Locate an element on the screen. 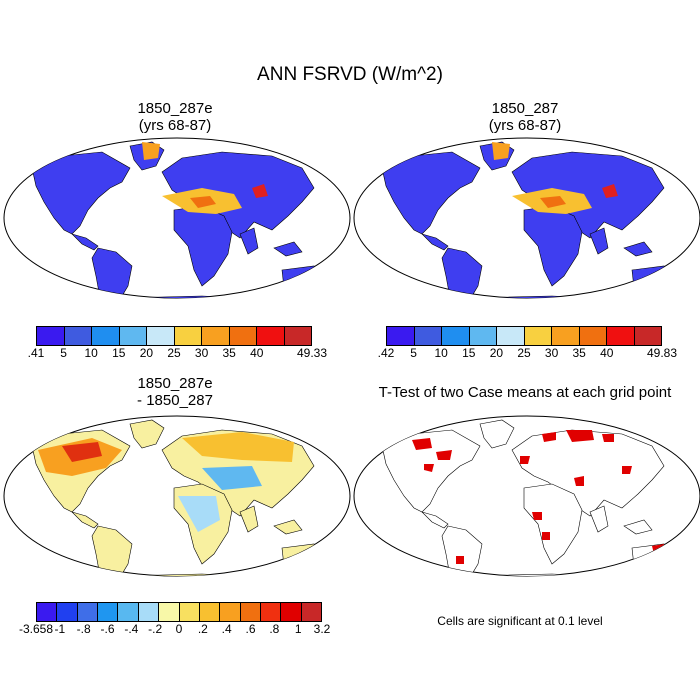  panel-title-case2-line2: (yrs 68-87) is located at coordinates (525, 125).